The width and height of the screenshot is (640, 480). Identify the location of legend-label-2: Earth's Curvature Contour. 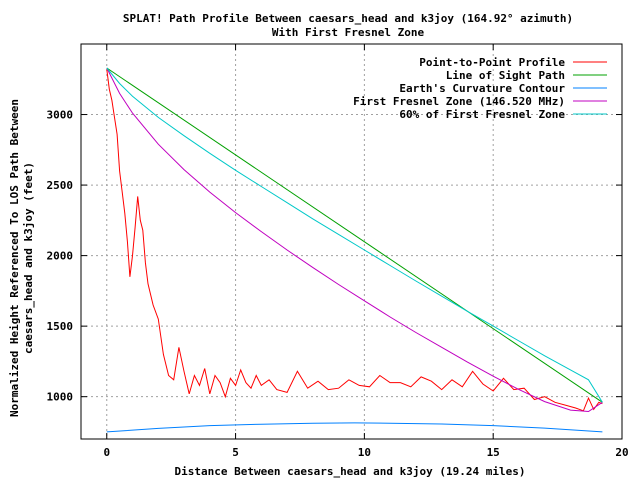
(482, 88).